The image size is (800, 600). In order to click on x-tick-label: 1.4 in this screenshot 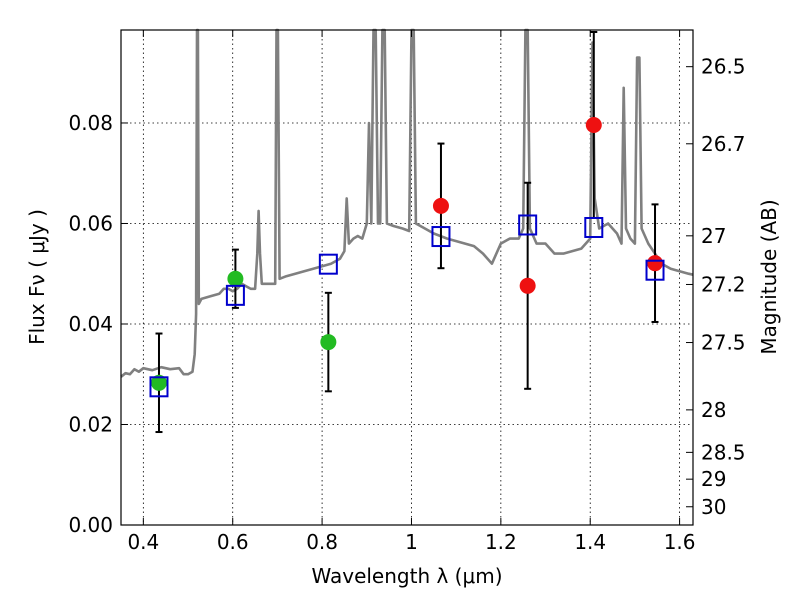, I will do `click(590, 542)`.